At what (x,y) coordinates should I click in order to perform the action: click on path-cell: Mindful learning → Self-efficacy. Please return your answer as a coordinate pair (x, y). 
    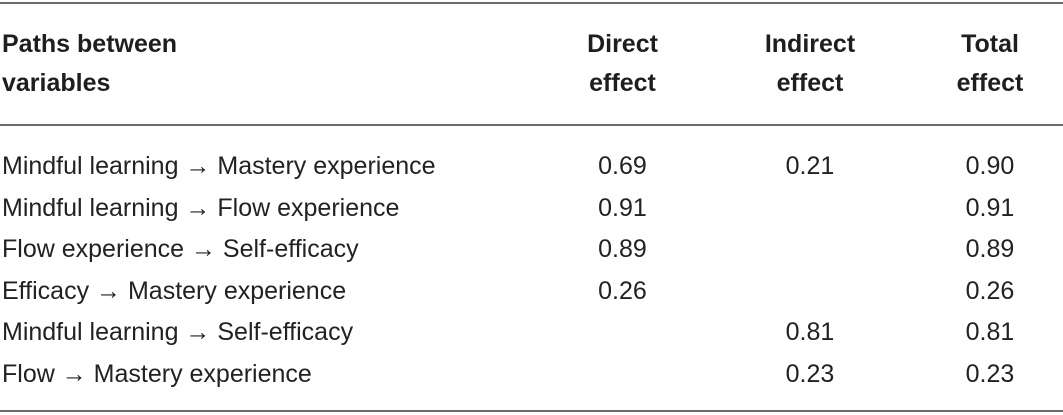
    Looking at the image, I should click on (178, 332).